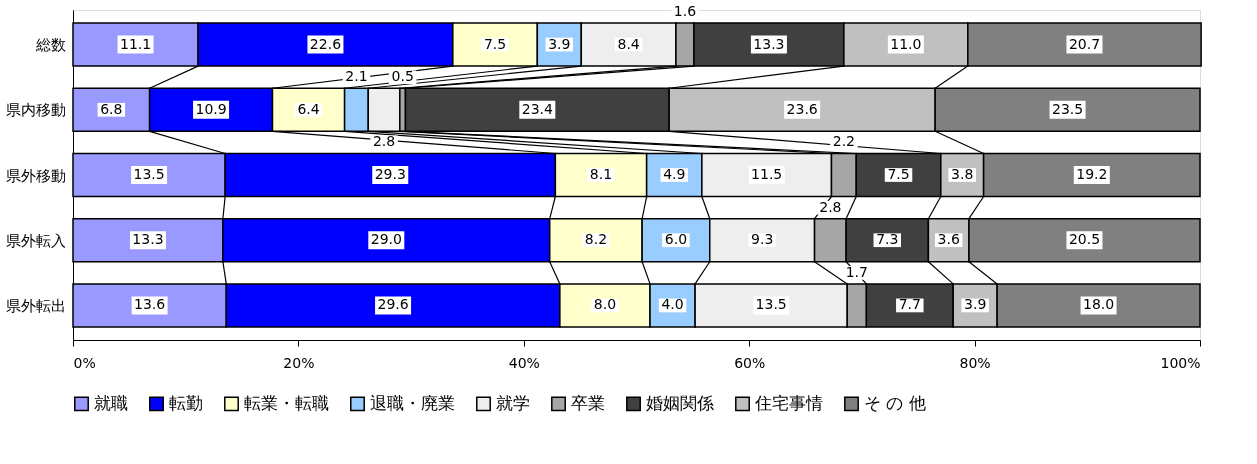  I want to click on y-tick-label: 県外移動, so click(35, 175).